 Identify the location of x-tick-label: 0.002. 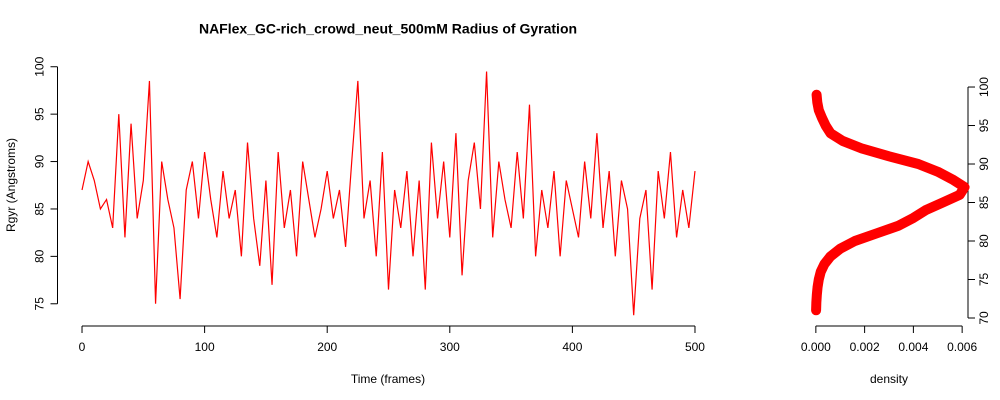
(865, 347).